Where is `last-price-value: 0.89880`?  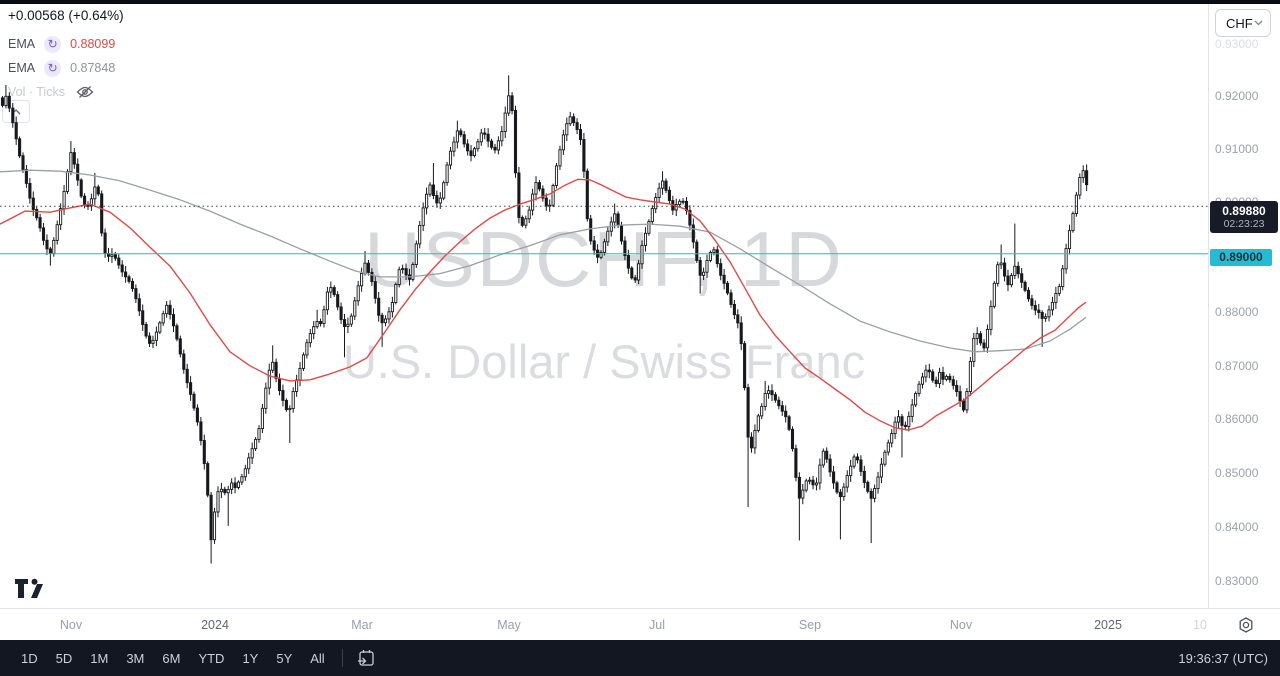
last-price-value: 0.89880 is located at coordinates (1244, 211).